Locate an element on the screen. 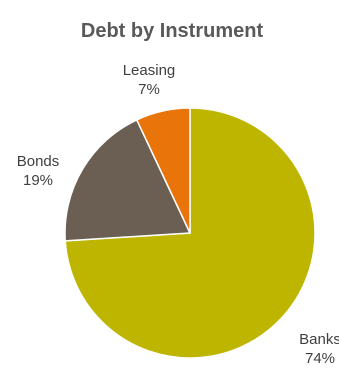 The height and width of the screenshot is (368, 339). slice-label-percent: 74% is located at coordinates (320, 358).